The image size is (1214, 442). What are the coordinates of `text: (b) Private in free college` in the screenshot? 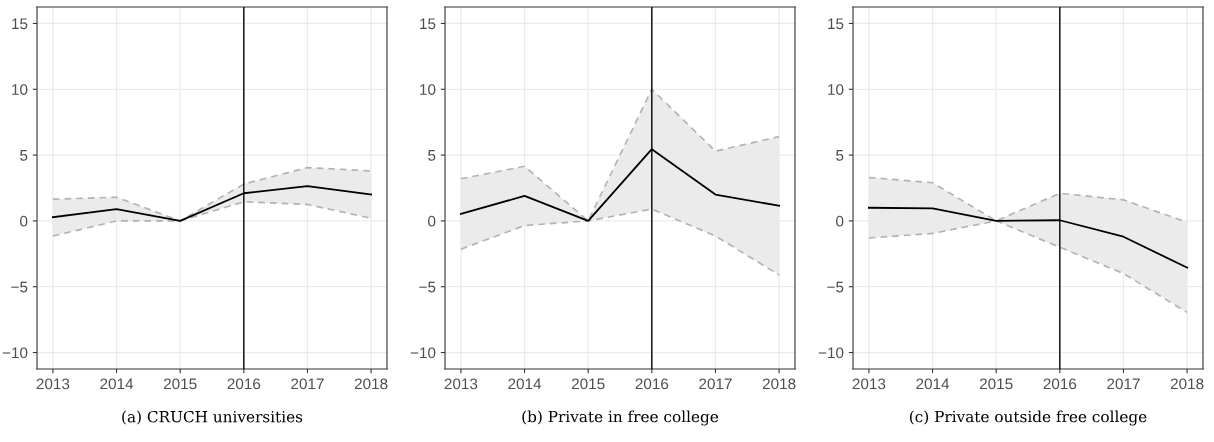 It's located at (620, 418).